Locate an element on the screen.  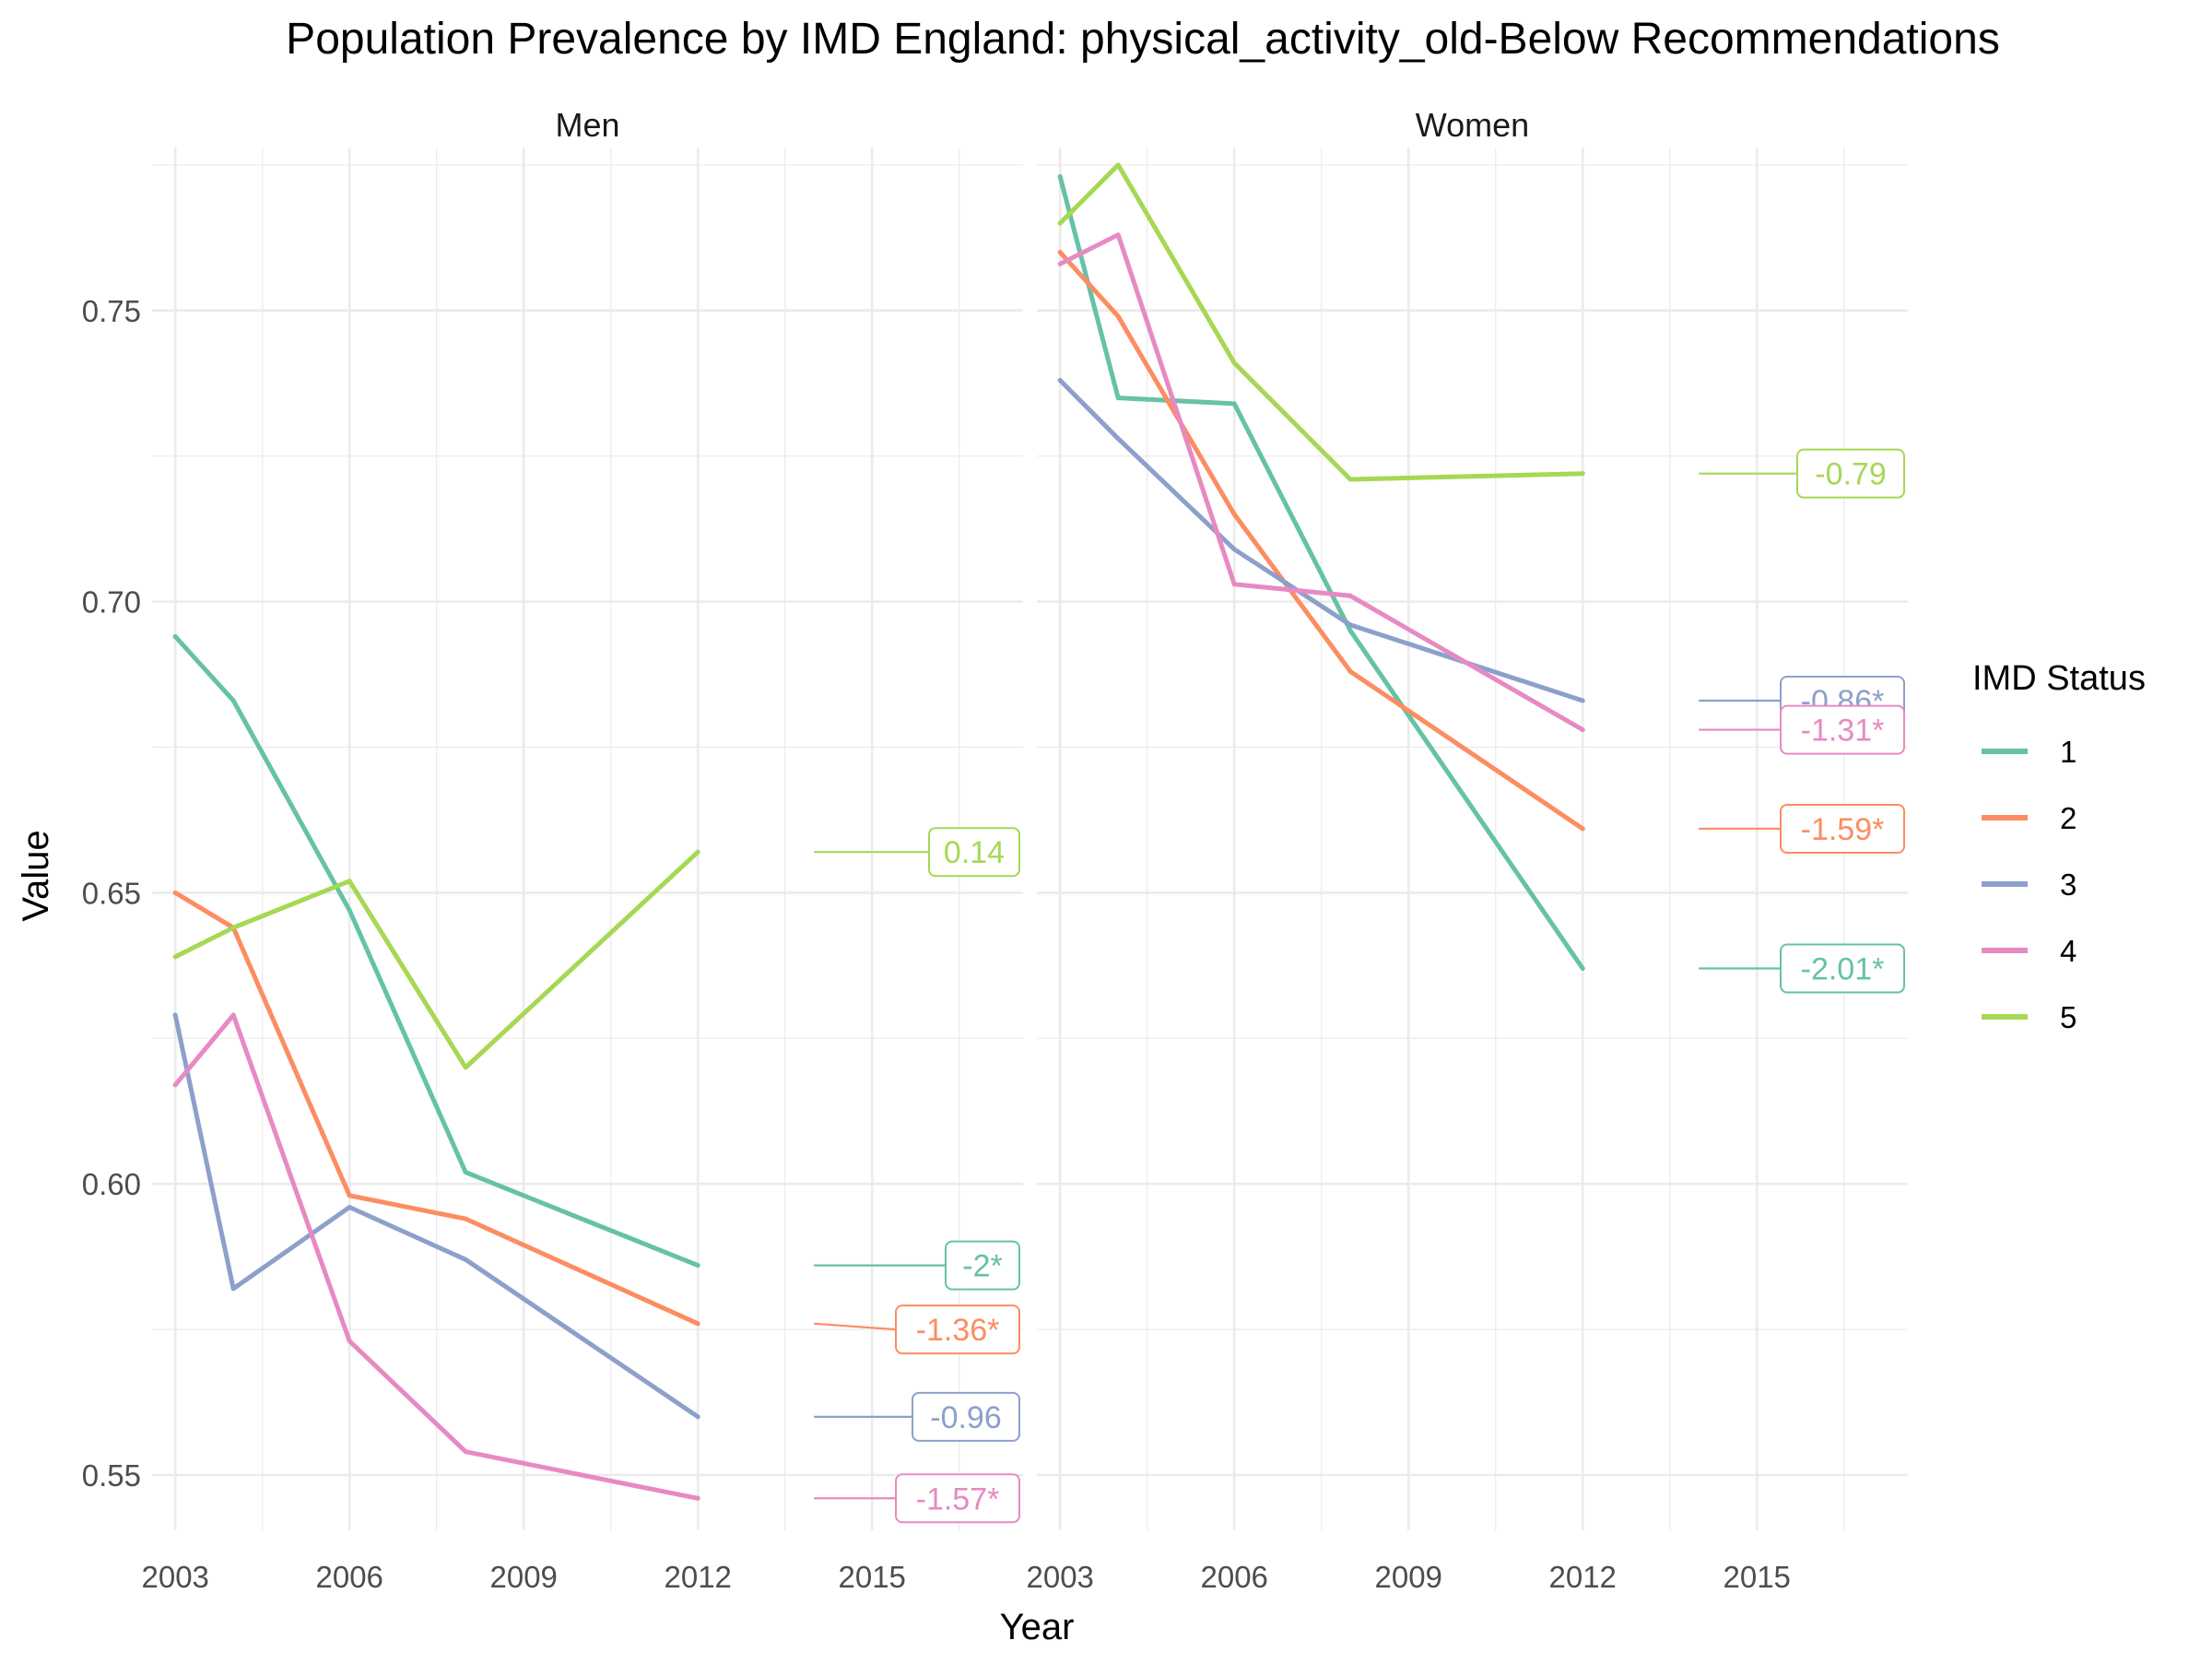
annotation-label: -1.59* is located at coordinates (1843, 829).